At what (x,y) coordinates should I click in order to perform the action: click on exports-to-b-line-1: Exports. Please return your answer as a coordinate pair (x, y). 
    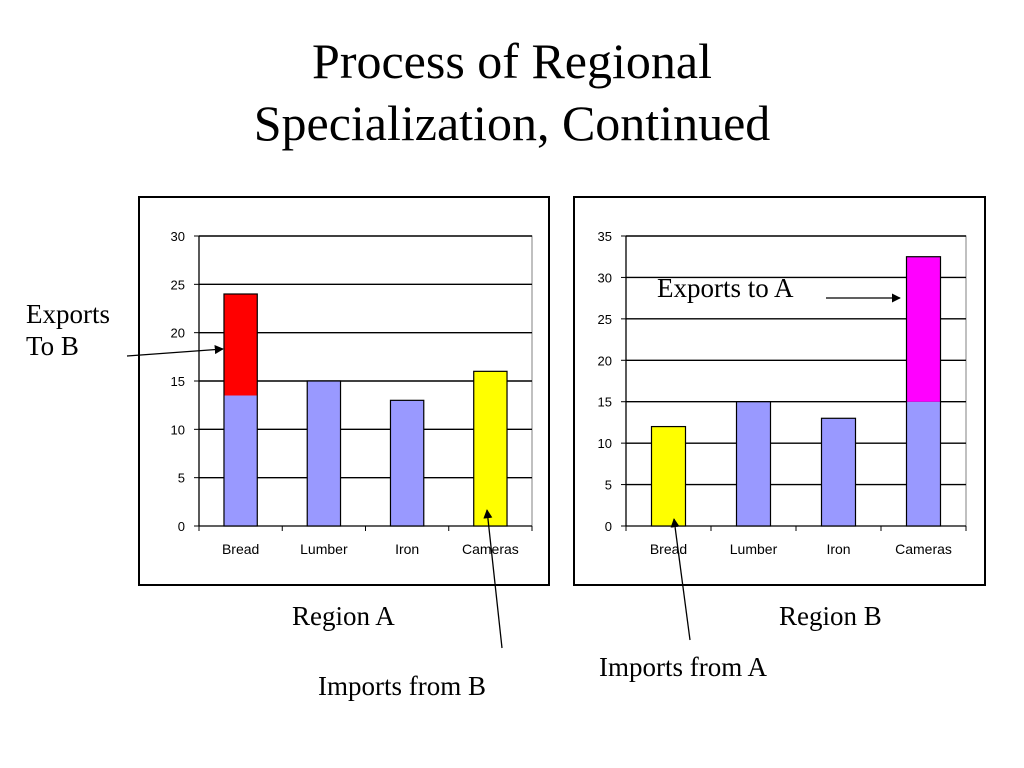
    Looking at the image, I should click on (68, 314).